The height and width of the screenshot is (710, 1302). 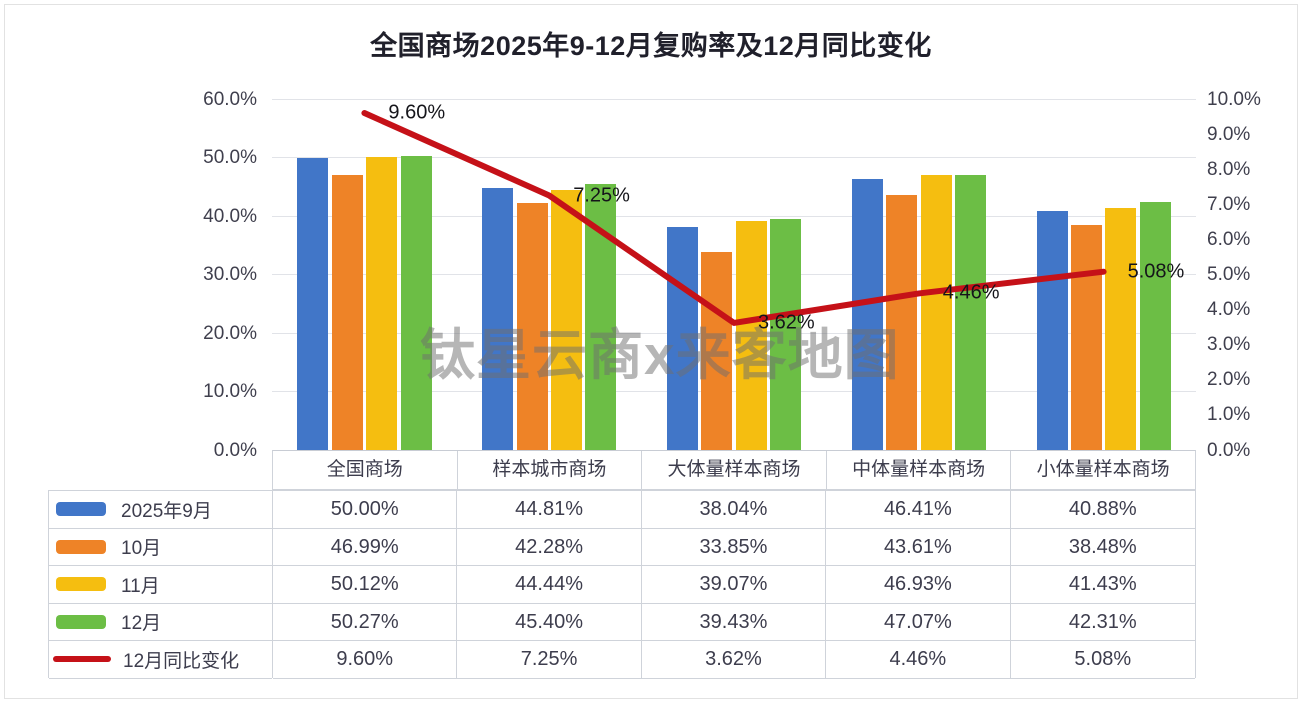 What do you see at coordinates (417, 112) in the screenshot?
I see `line-data-label: 9.60%` at bounding box center [417, 112].